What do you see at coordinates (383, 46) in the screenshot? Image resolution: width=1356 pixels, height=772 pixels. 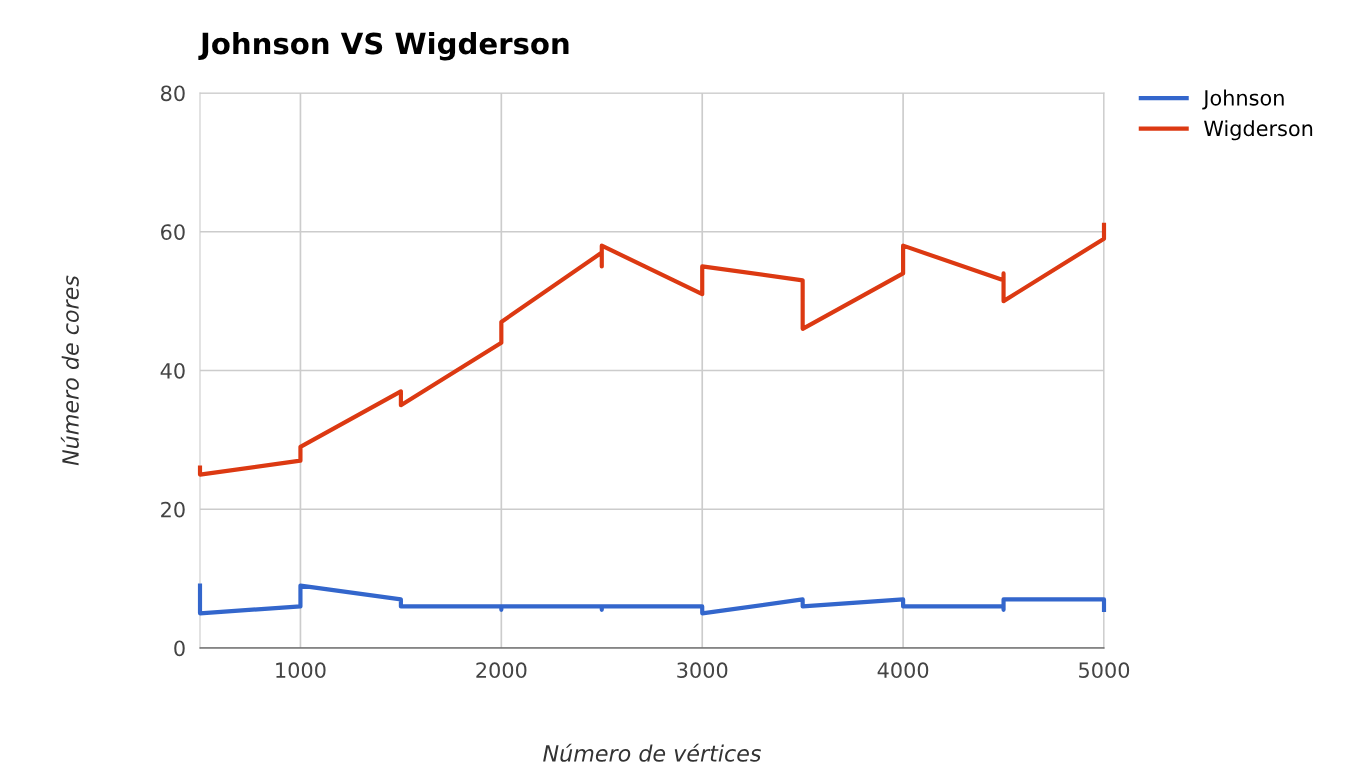 I see `chart-title: Johnson VS Wigderson` at bounding box center [383, 46].